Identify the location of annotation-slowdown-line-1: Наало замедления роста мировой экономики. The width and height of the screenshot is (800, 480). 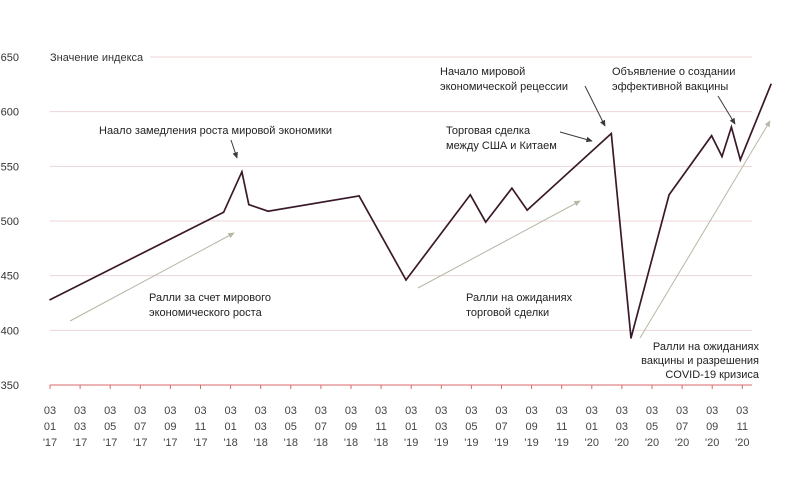
(215, 131).